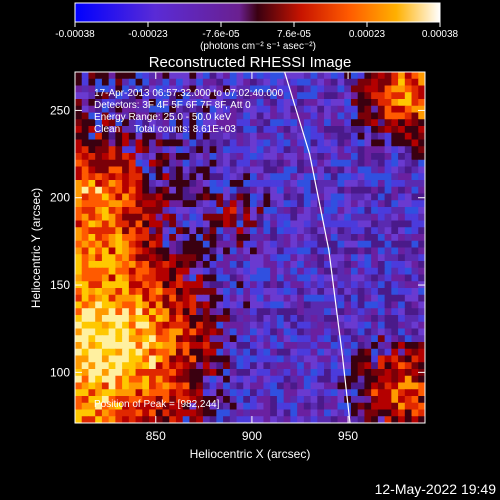  I want to click on colorbar-tick-label: 7.6e-05, so click(294, 34).